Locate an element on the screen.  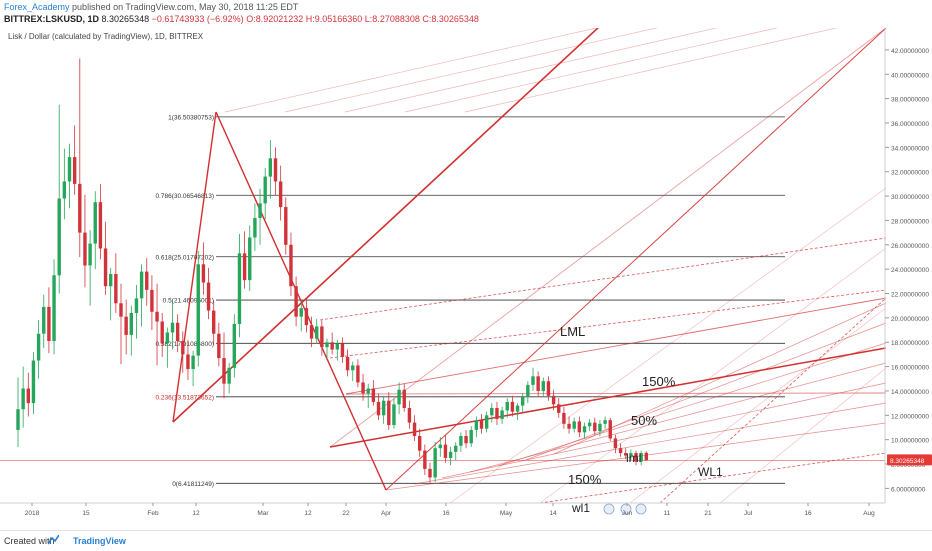
fib-level-label: 0.236(13.51873652) is located at coordinates (184, 397).